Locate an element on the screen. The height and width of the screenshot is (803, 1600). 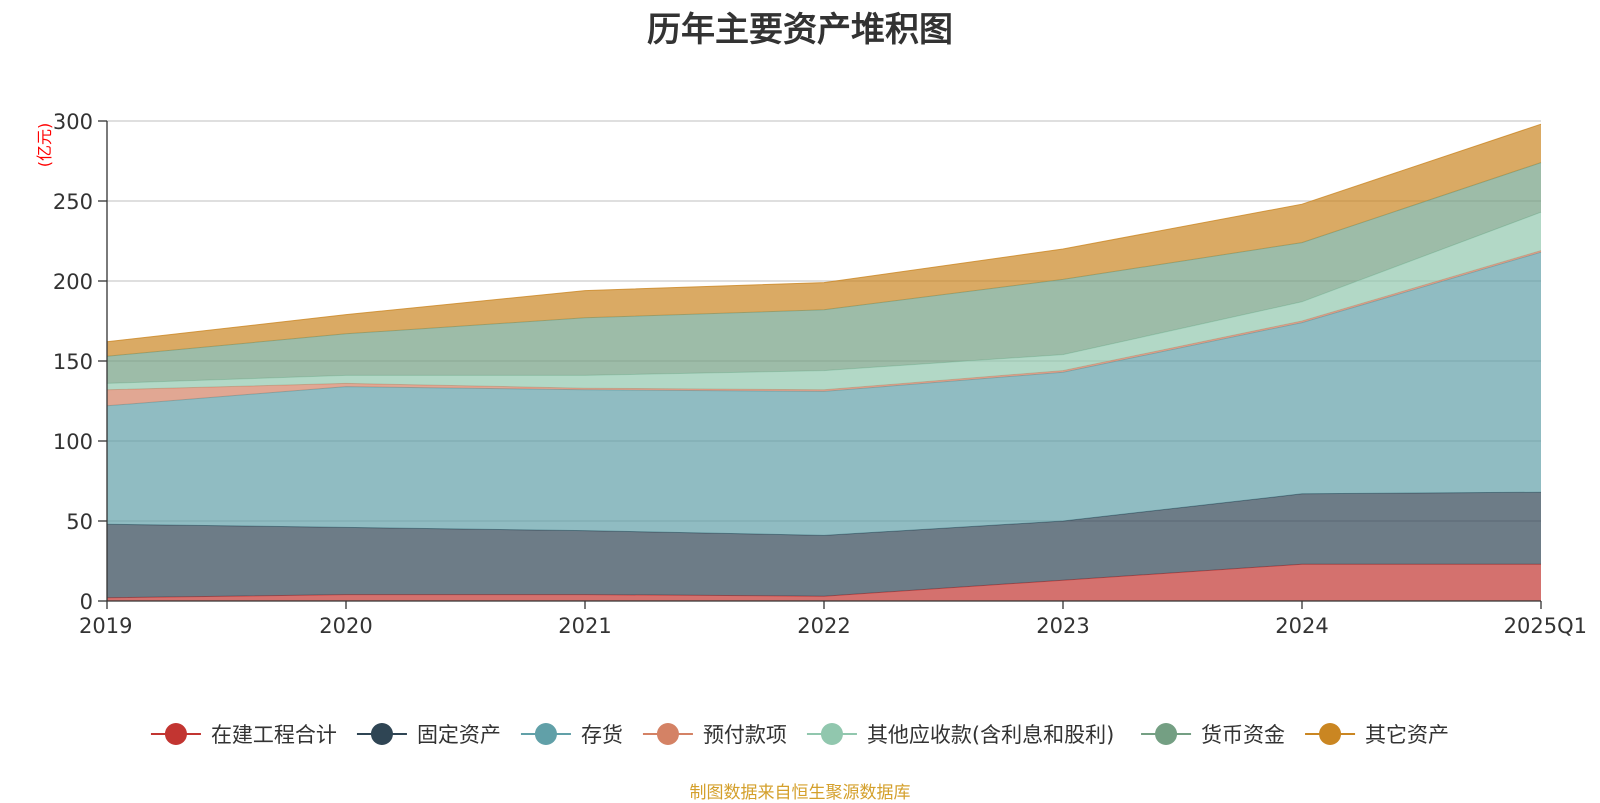
x-tick-label: 2021 is located at coordinates (584, 626).